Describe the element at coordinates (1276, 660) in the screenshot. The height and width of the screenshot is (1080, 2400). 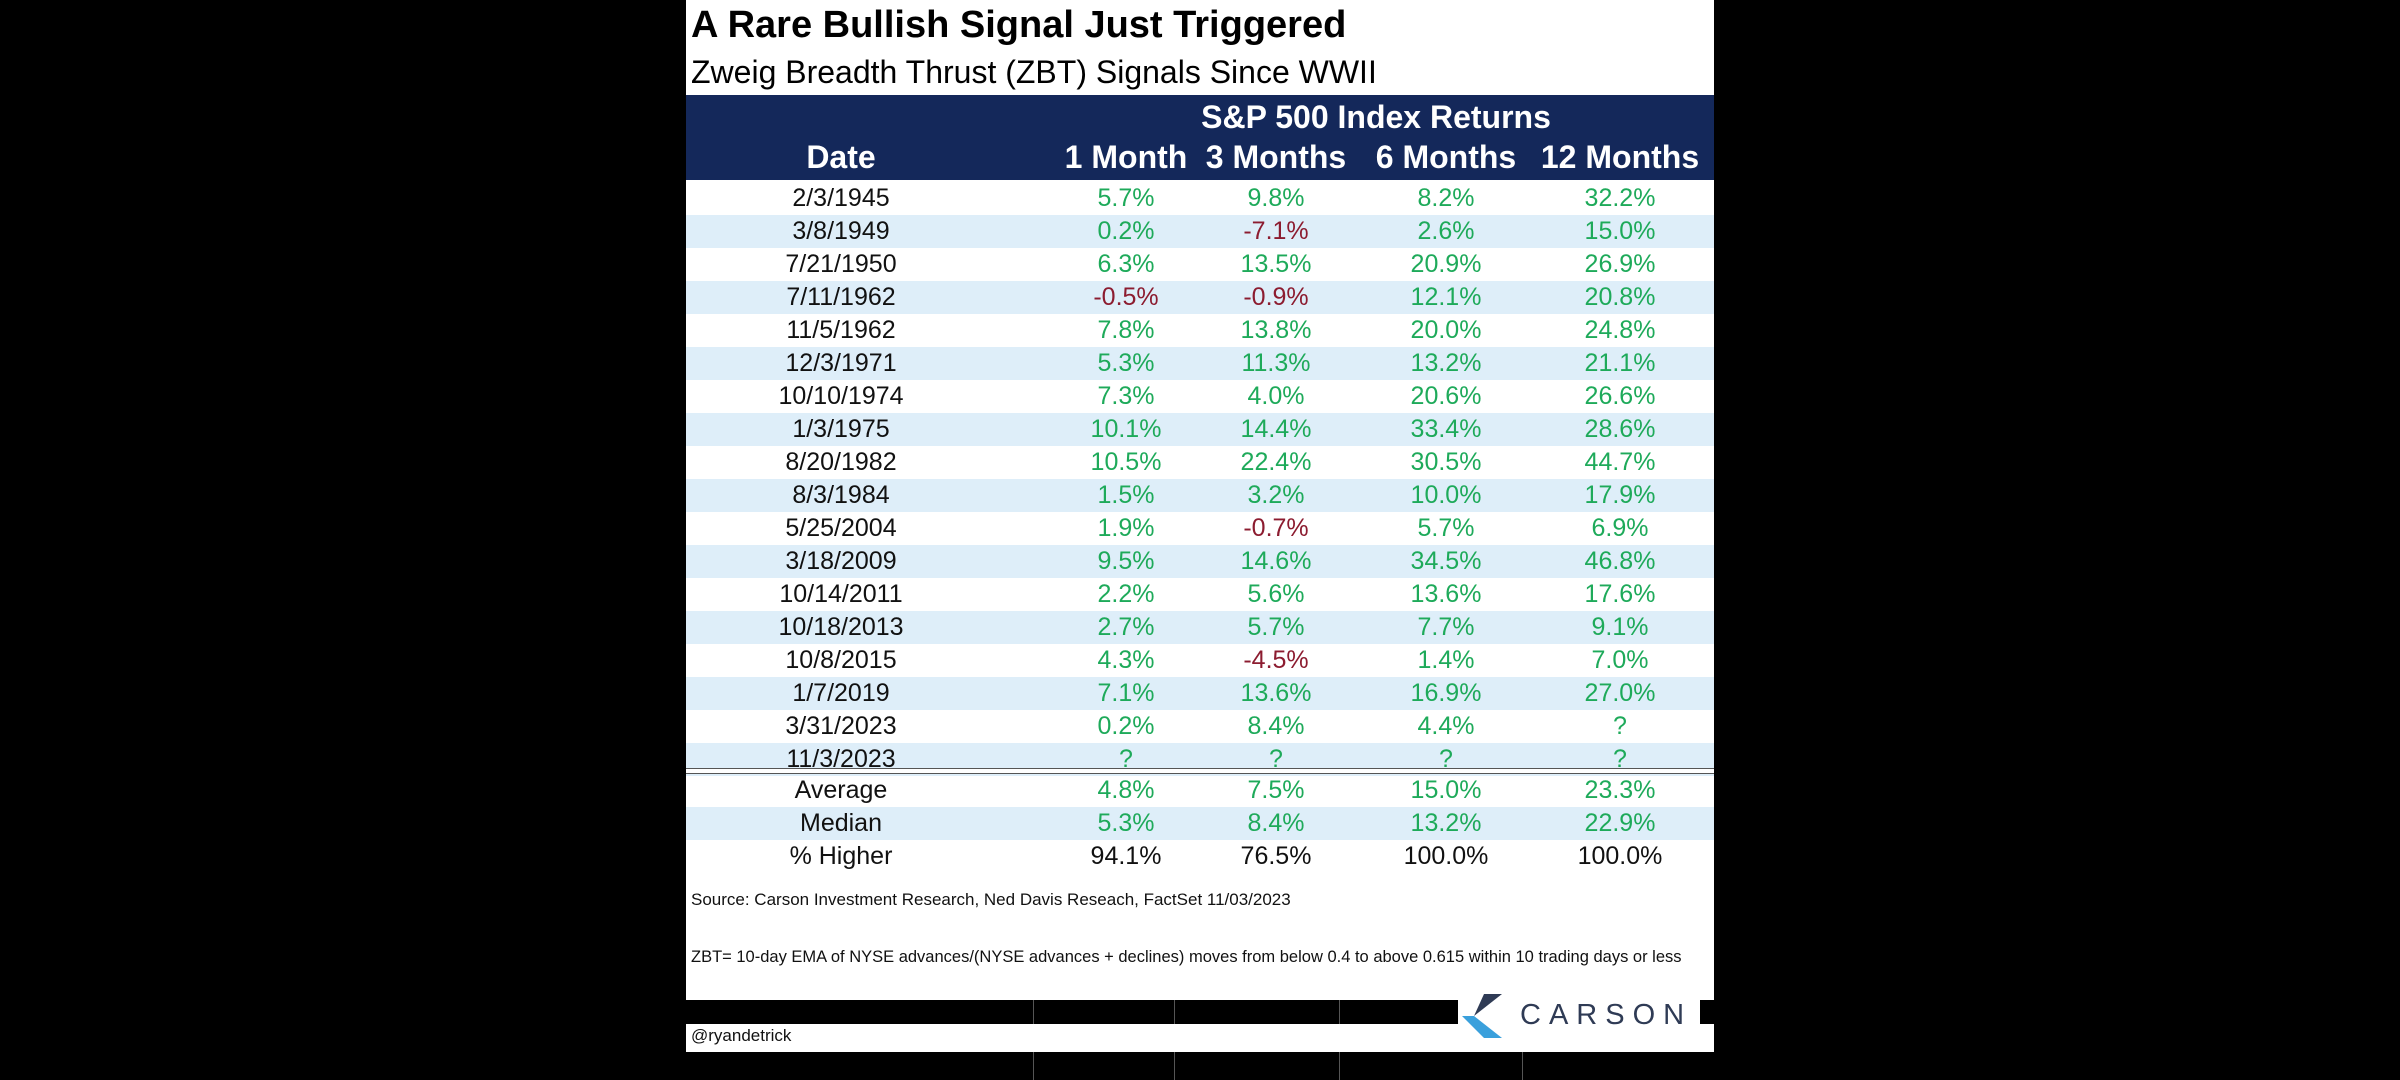
I see `cell-3-months: -4.5%` at that location.